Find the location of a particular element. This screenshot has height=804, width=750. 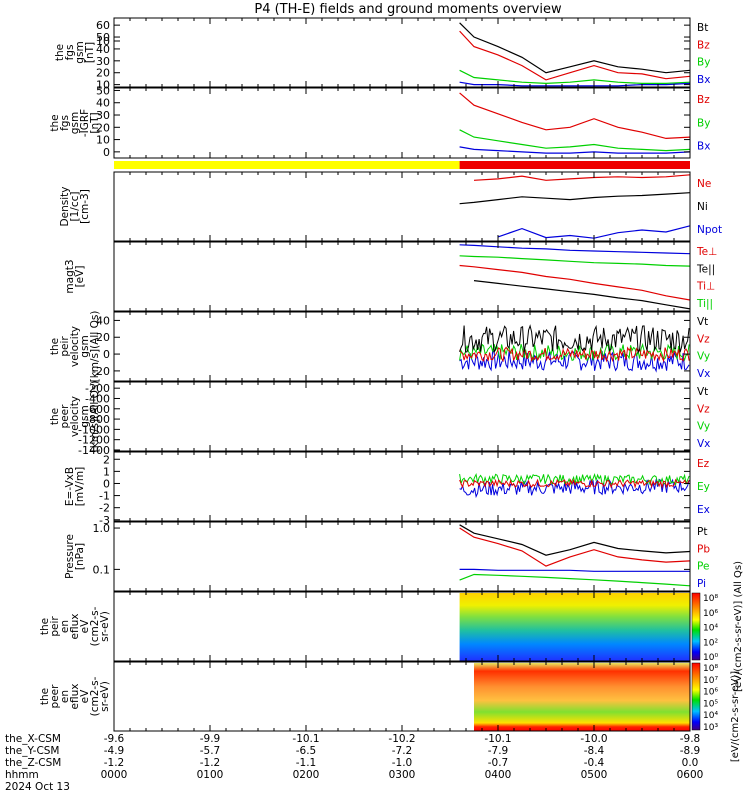

y-tick-label: -400 is located at coordinates (97, 398).